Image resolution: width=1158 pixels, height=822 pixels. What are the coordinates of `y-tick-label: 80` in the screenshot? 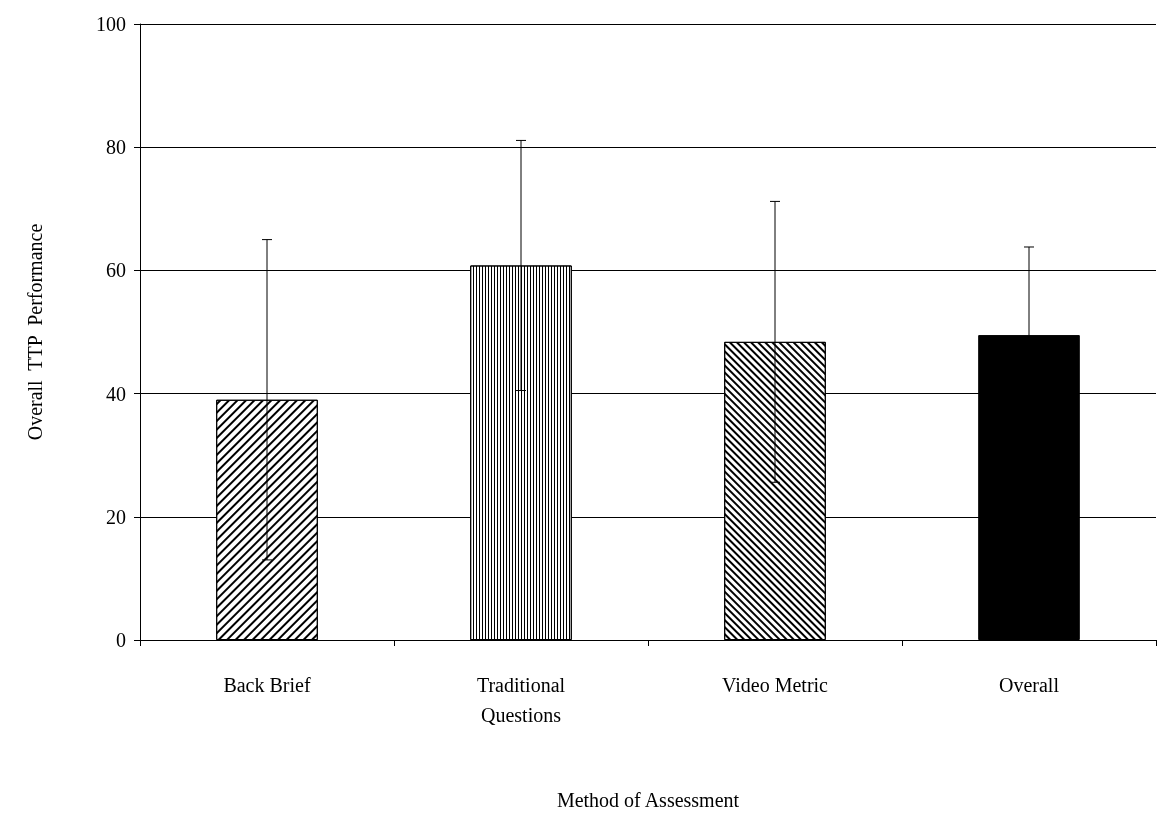 It's located at (116, 147).